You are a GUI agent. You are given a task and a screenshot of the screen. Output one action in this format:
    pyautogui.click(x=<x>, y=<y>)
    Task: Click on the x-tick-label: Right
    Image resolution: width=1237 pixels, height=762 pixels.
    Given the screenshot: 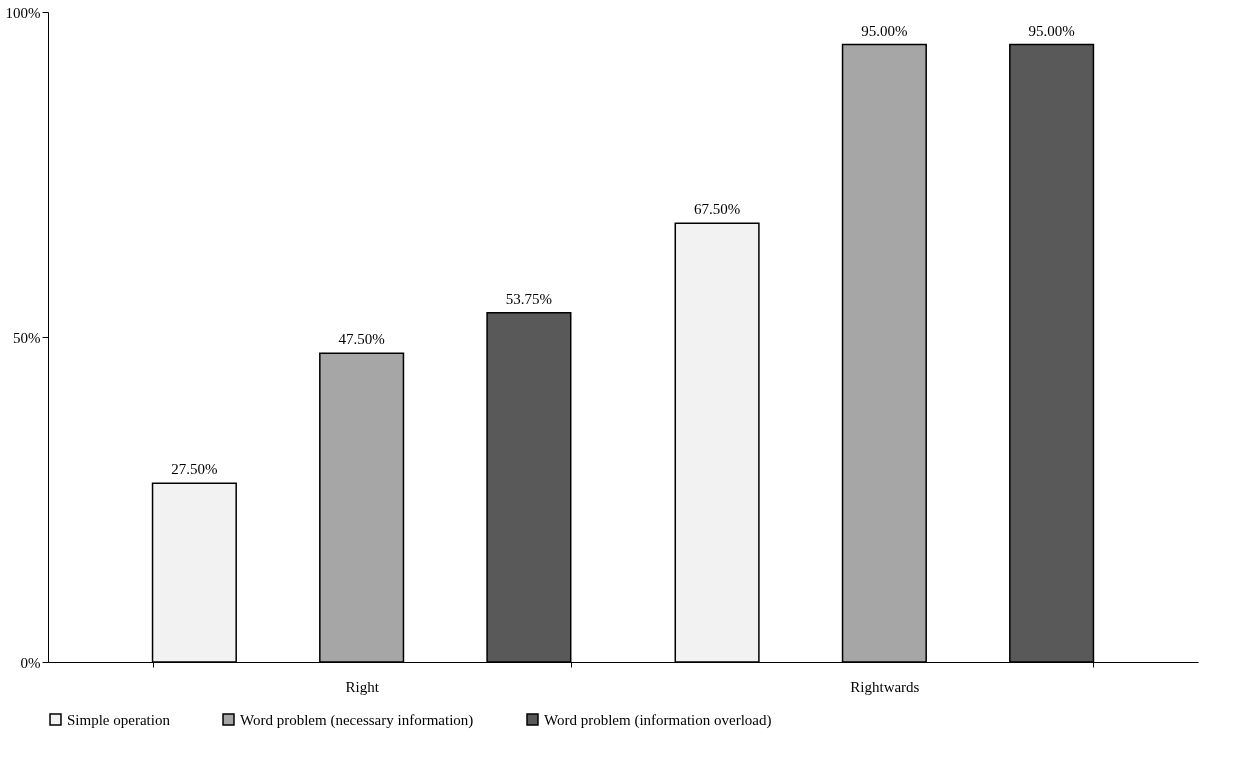 What is the action you would take?
    pyautogui.click(x=362, y=686)
    